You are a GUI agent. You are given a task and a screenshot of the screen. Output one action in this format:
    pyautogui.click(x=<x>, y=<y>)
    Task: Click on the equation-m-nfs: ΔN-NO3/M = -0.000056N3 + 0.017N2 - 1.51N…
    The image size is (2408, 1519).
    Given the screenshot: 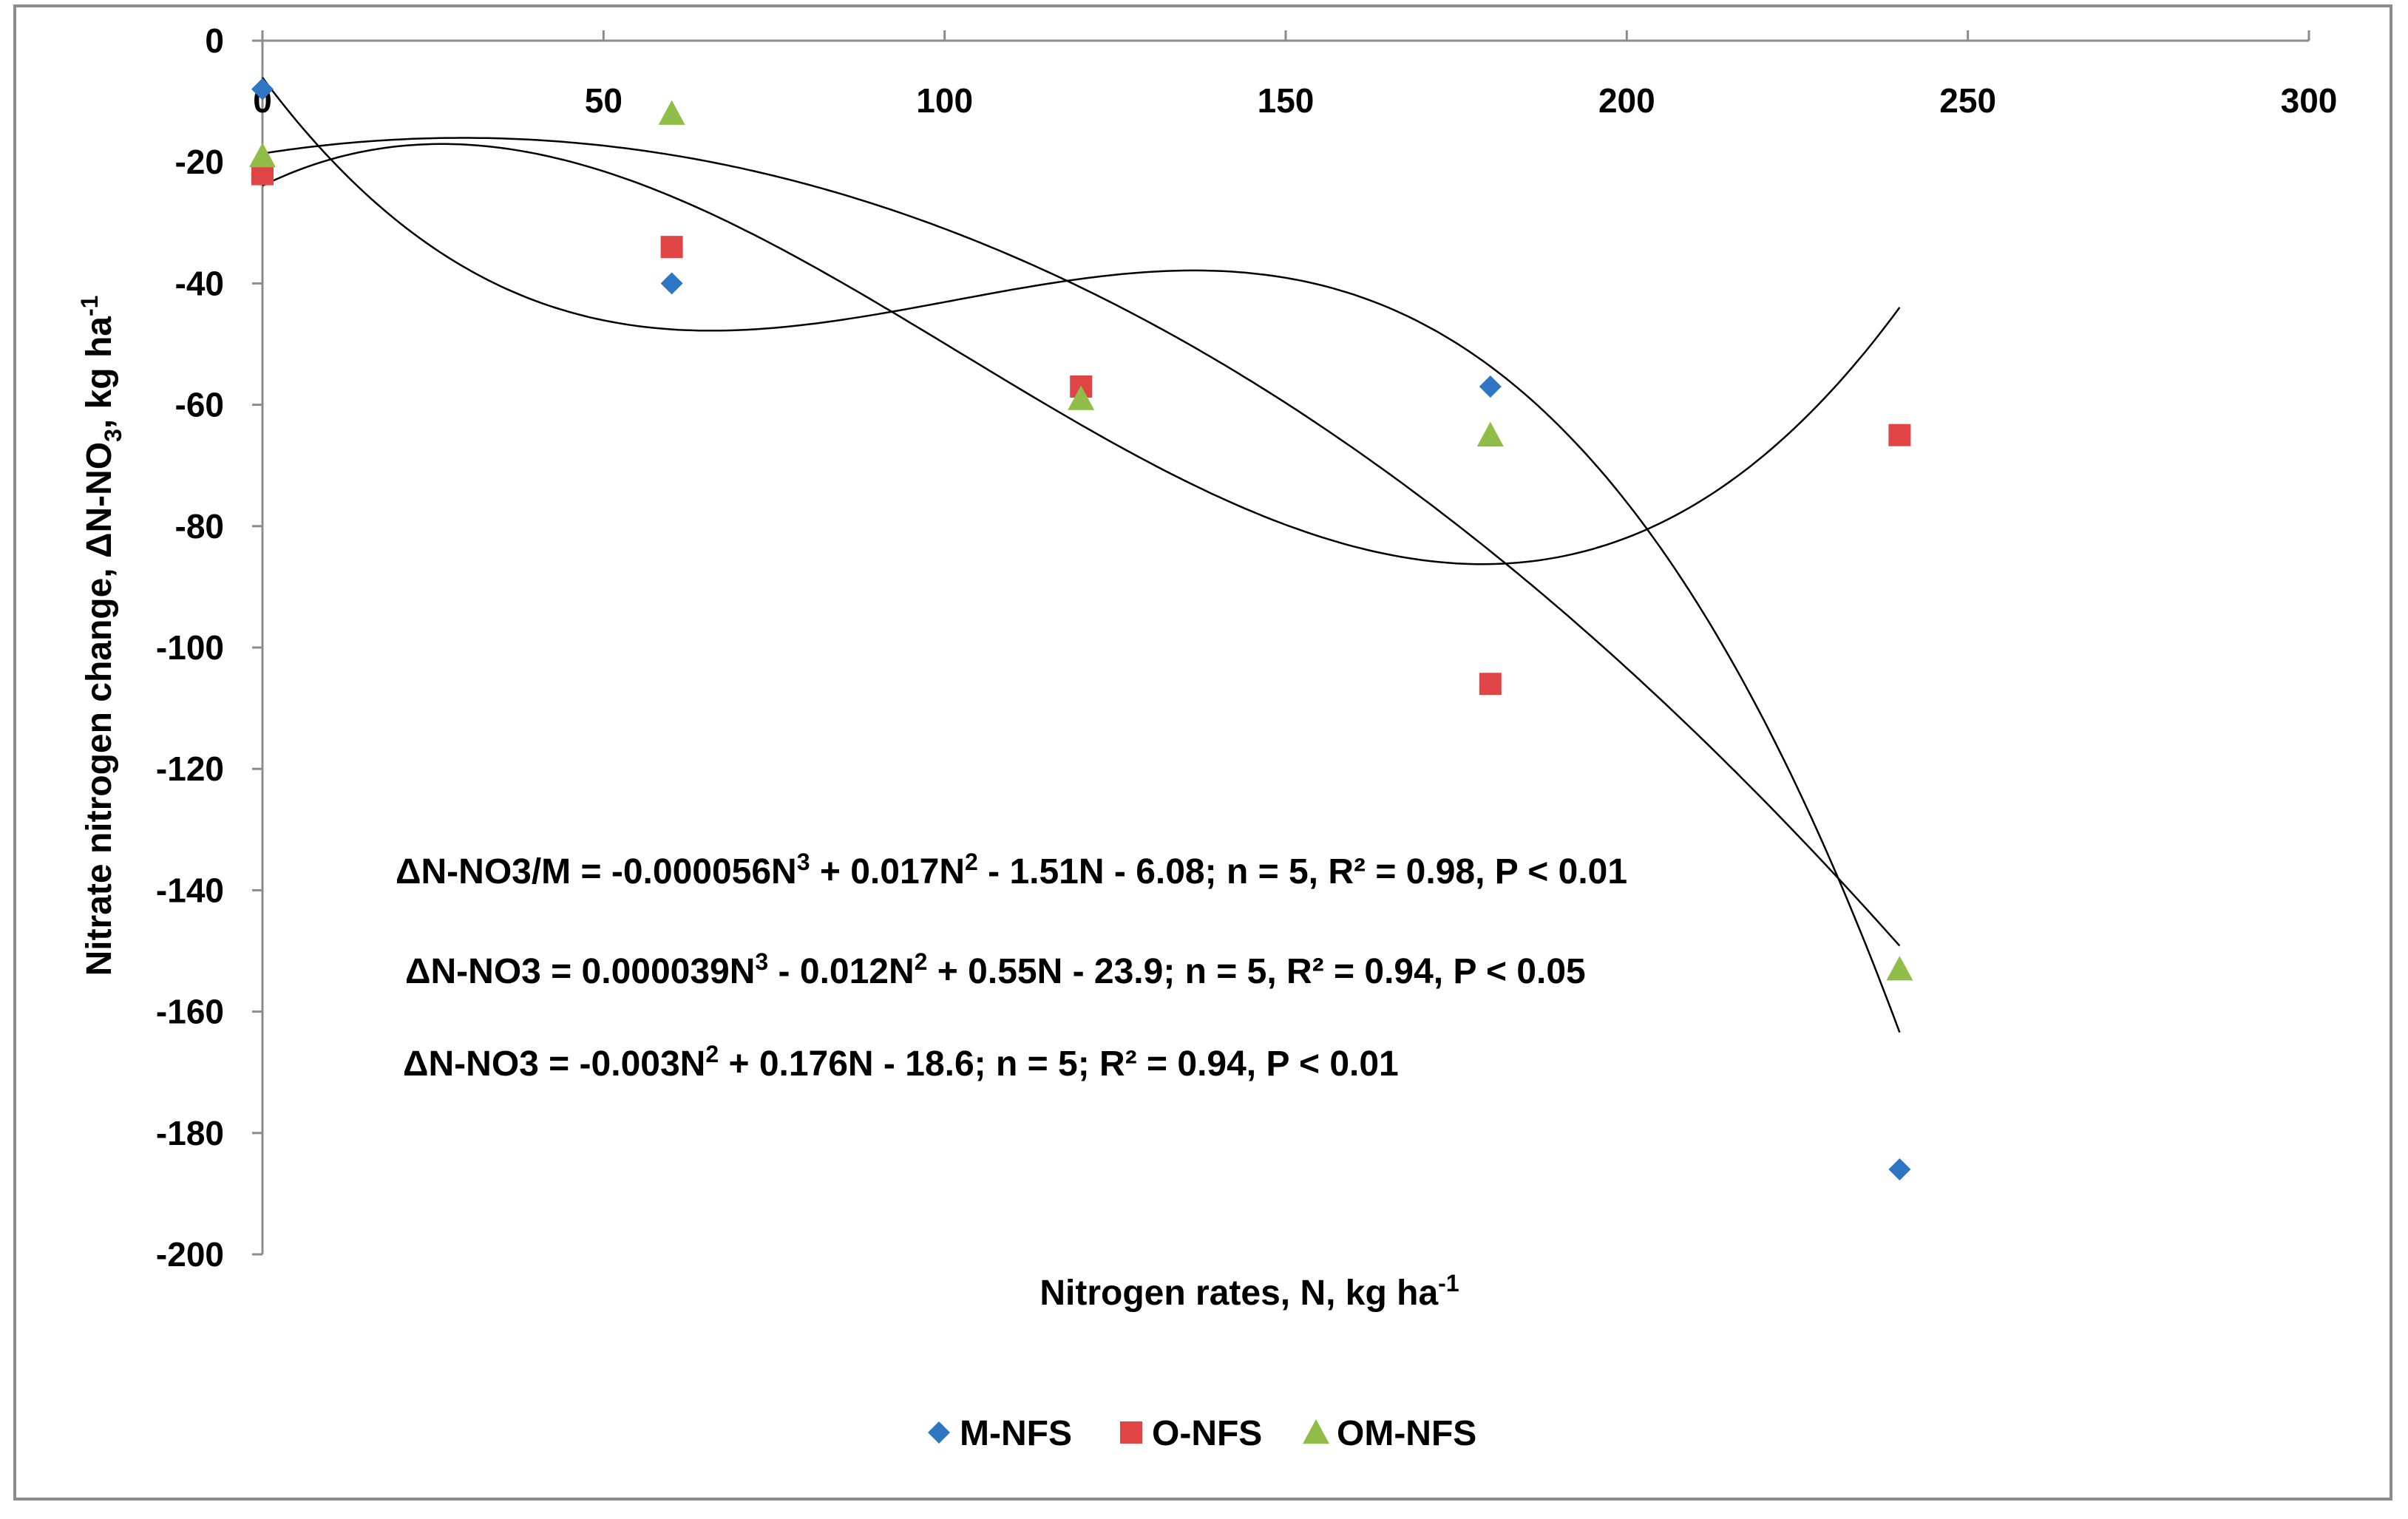 What is the action you would take?
    pyautogui.click(x=1011, y=870)
    